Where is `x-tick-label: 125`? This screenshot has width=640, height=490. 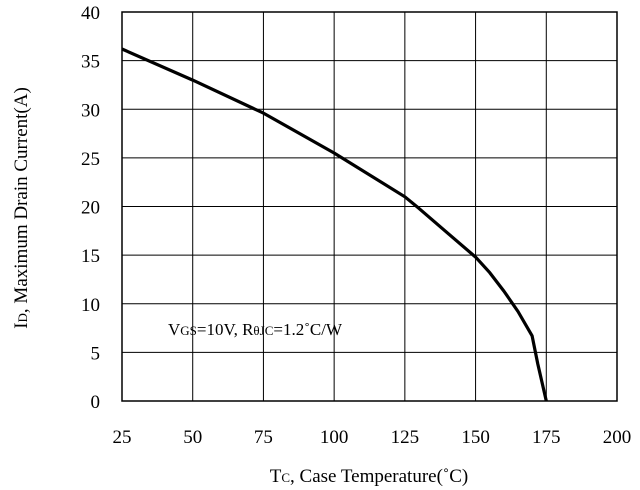
x-tick-label: 125 is located at coordinates (405, 437).